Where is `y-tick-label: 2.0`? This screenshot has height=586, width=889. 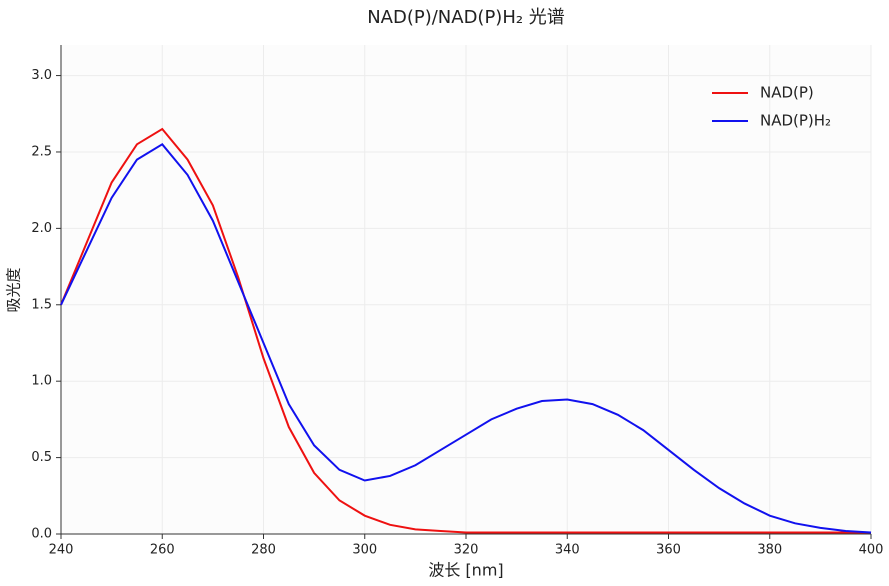 y-tick-label: 2.0 is located at coordinates (41, 228).